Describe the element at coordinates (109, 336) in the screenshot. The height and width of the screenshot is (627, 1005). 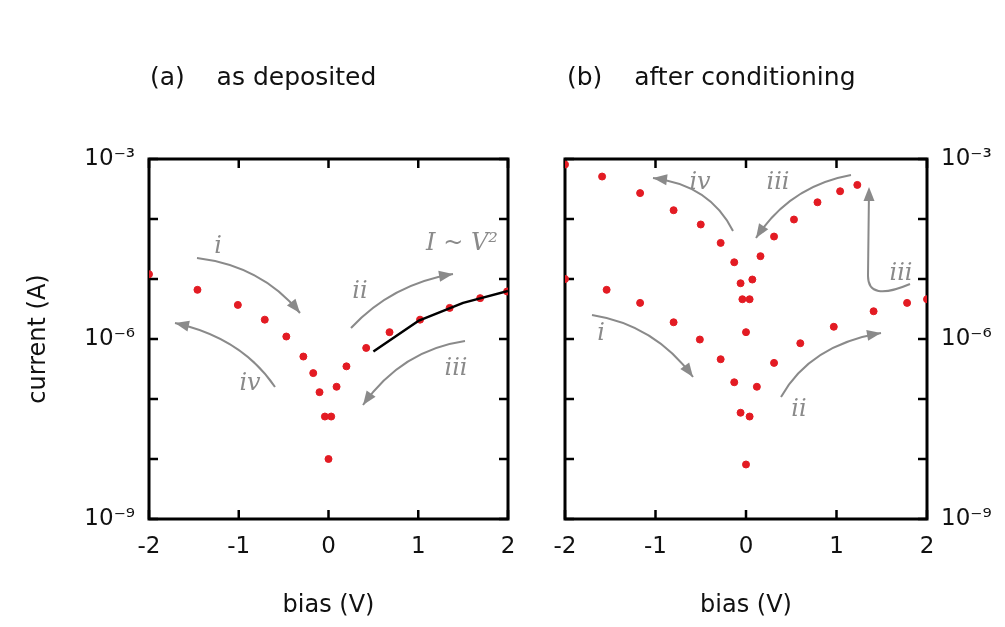
I see `y-tick-label: 10⁻⁶` at that location.